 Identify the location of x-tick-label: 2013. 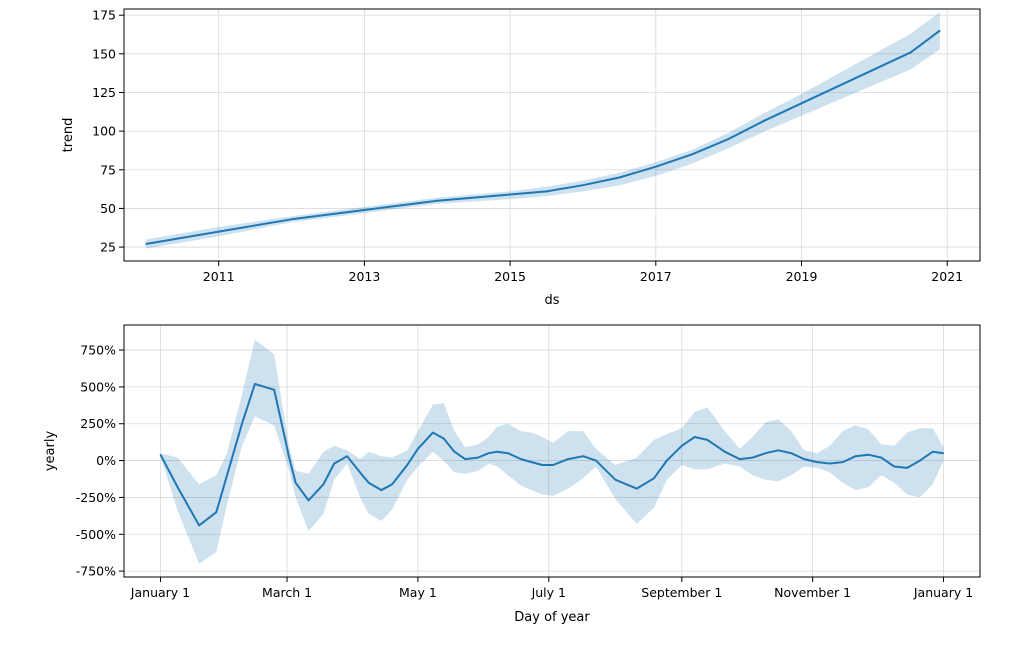
(365, 276).